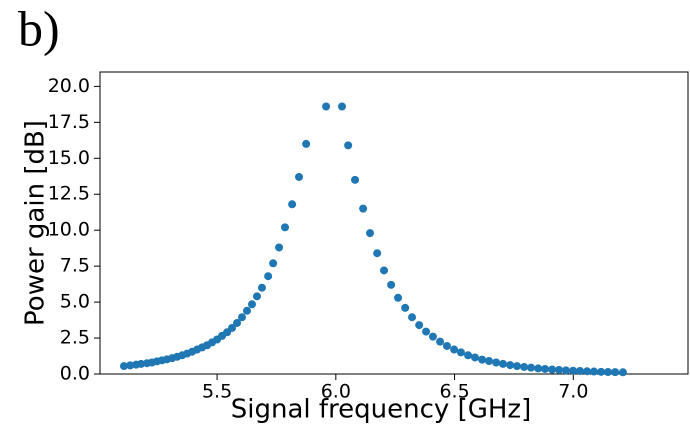 This screenshot has height=432, width=690. I want to click on y-tick-label: 20.0, so click(69, 86).